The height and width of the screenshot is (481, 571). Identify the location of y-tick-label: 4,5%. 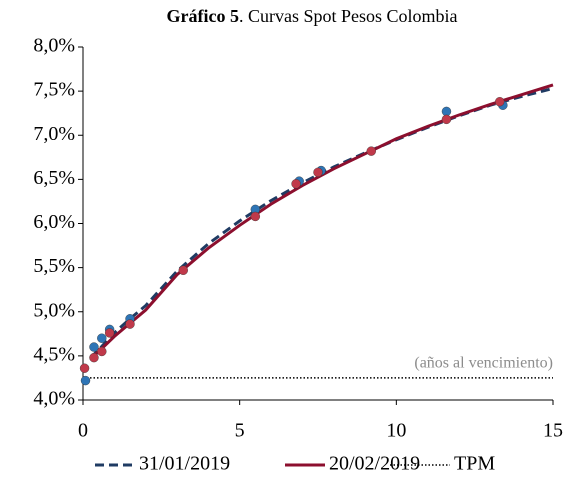
(54, 354).